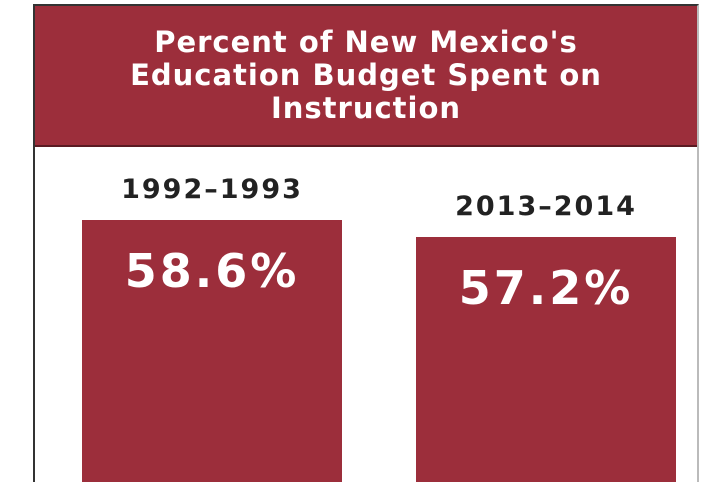 The image size is (704, 482). I want to click on value-label: 58.6%, so click(212, 271).